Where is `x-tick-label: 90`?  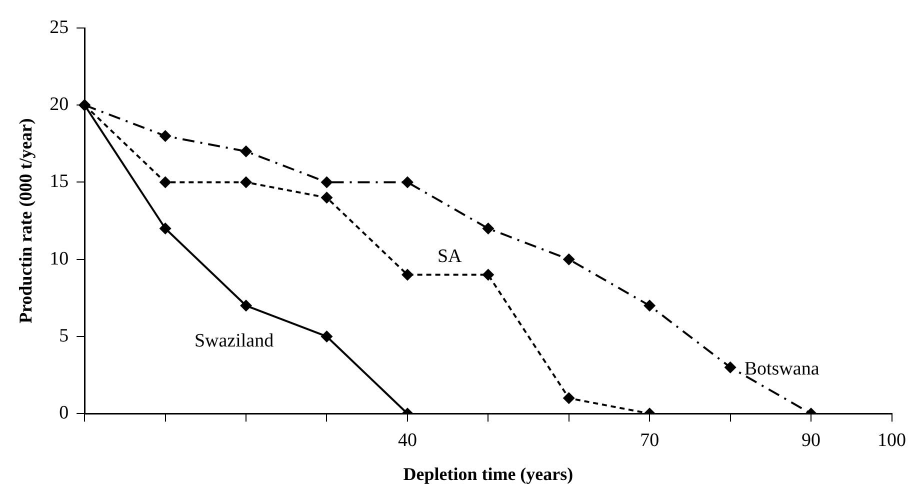
x-tick-label: 90 is located at coordinates (811, 440).